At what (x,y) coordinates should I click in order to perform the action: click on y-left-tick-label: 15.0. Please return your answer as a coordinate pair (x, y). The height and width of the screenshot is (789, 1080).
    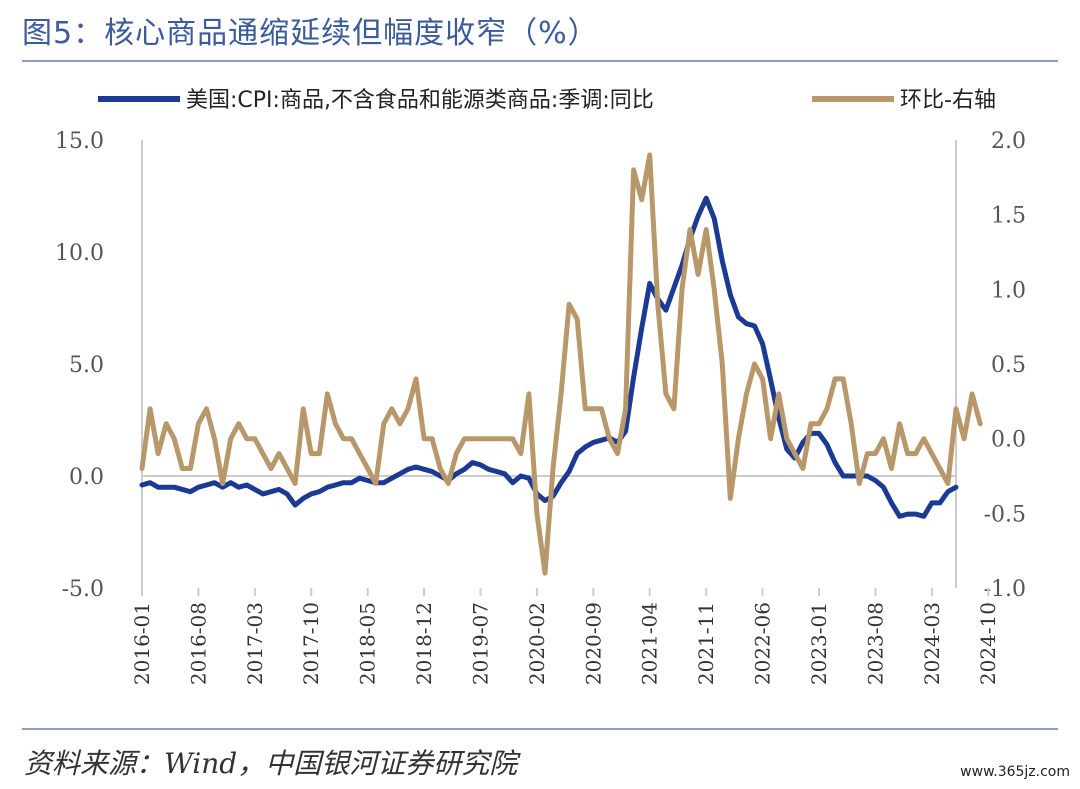
    Looking at the image, I should click on (79, 141).